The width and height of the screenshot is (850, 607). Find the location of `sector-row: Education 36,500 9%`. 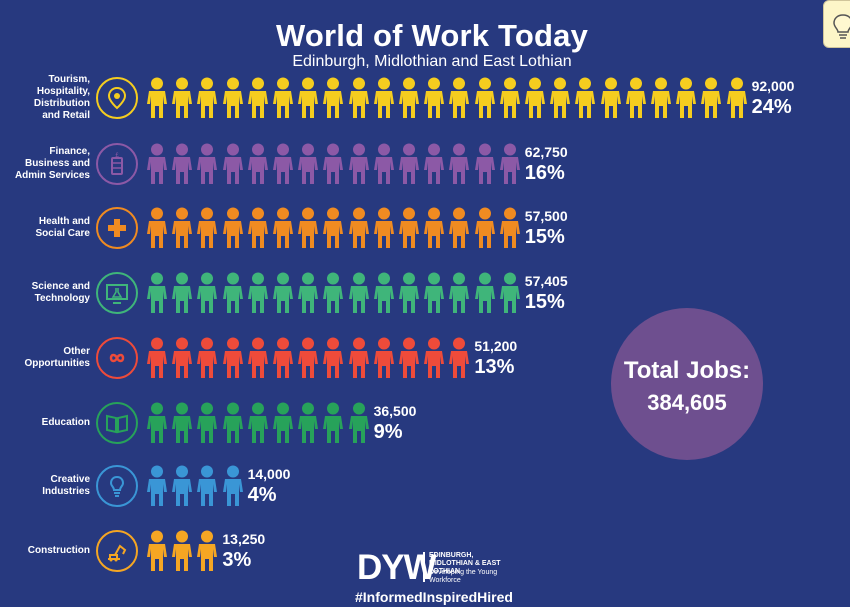

sector-row: Education 36,500 9% is located at coordinates (425, 425).